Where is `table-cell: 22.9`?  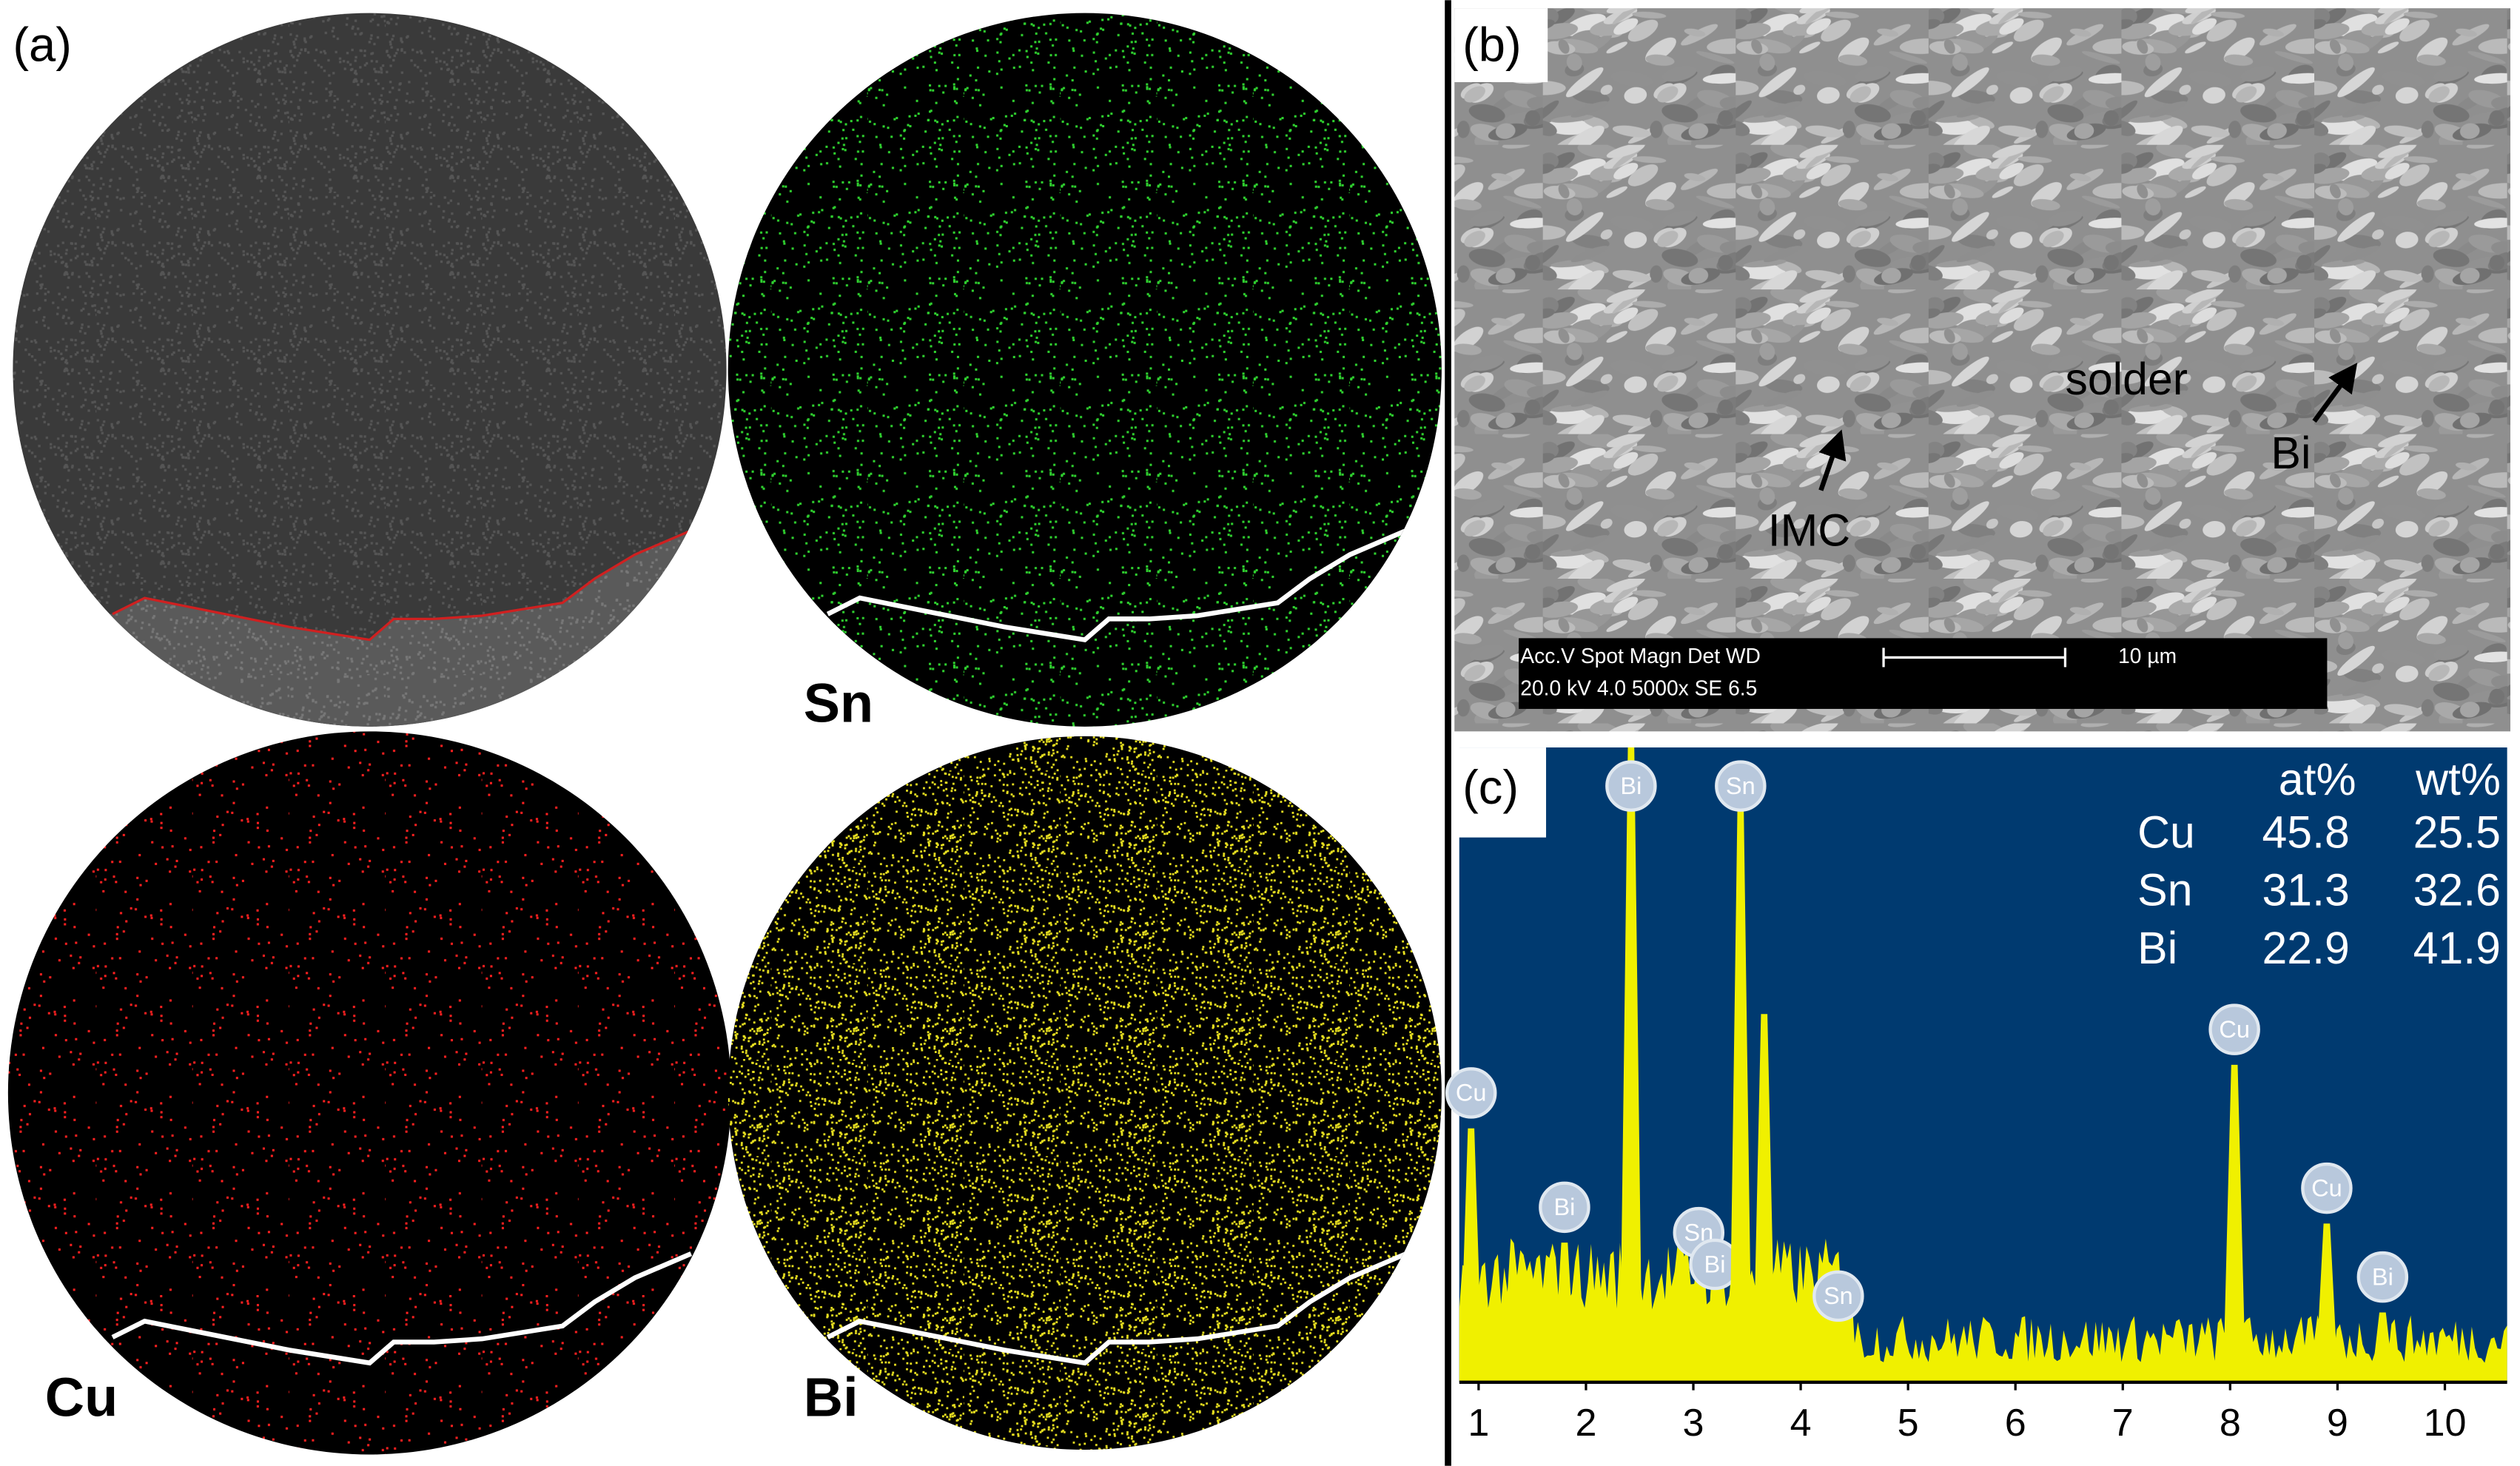 table-cell: 22.9 is located at coordinates (2305, 948).